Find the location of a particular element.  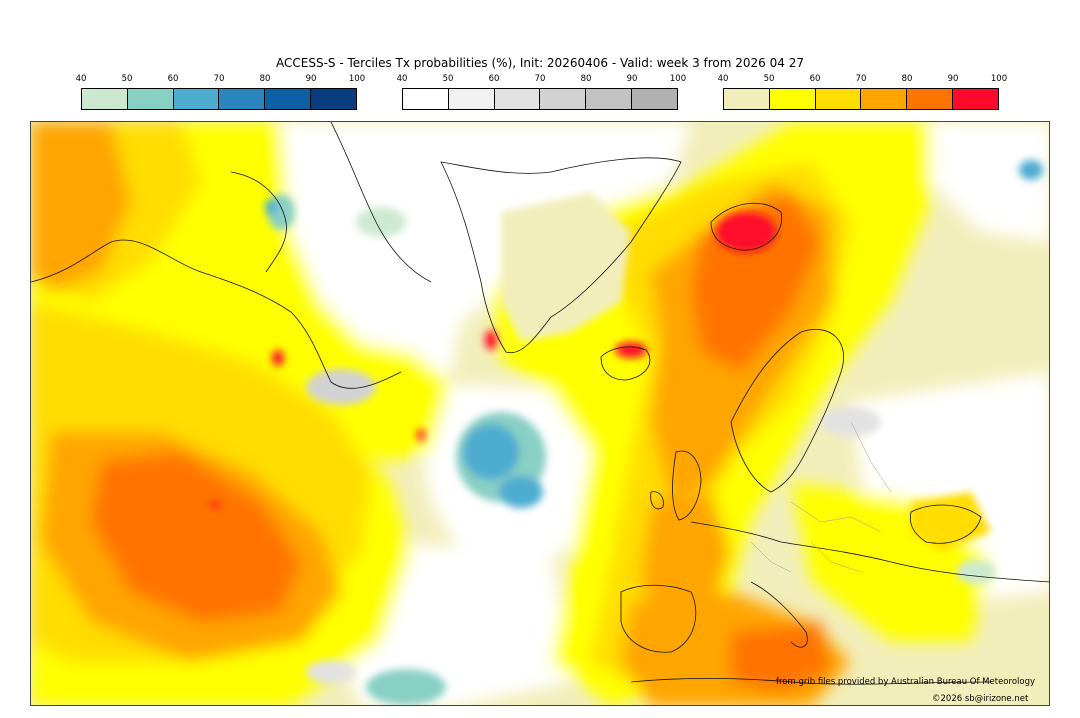

normal-colorbar: 40 50 60 70 80 90 100 is located at coordinates (542, 94).